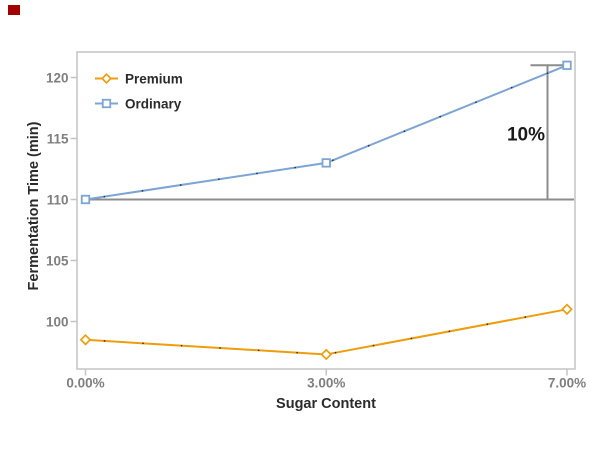 The image size is (600, 450). I want to click on y-tick-label: 105, so click(57, 260).